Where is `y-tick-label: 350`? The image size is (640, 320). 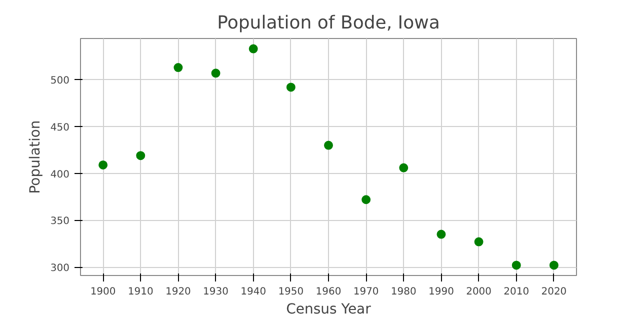
y-tick-label: 350 is located at coordinates (60, 222).